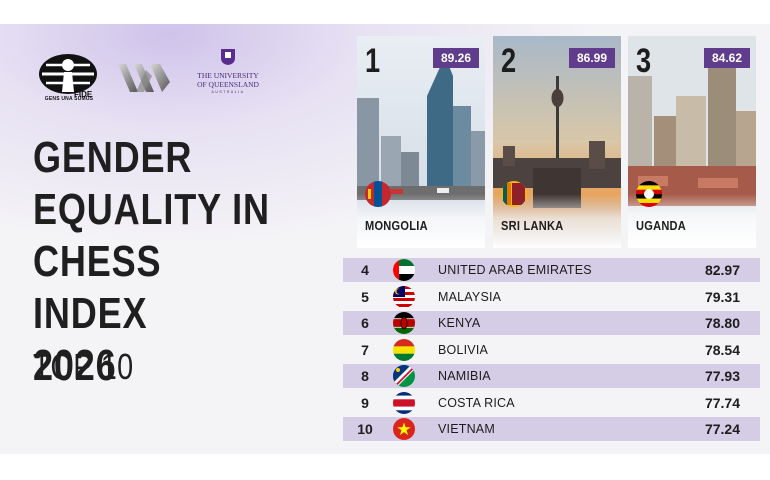 Image resolution: width=770 pixels, height=480 pixels. I want to click on podium-card-3: 3 84.62 UGANDA, so click(692, 142).